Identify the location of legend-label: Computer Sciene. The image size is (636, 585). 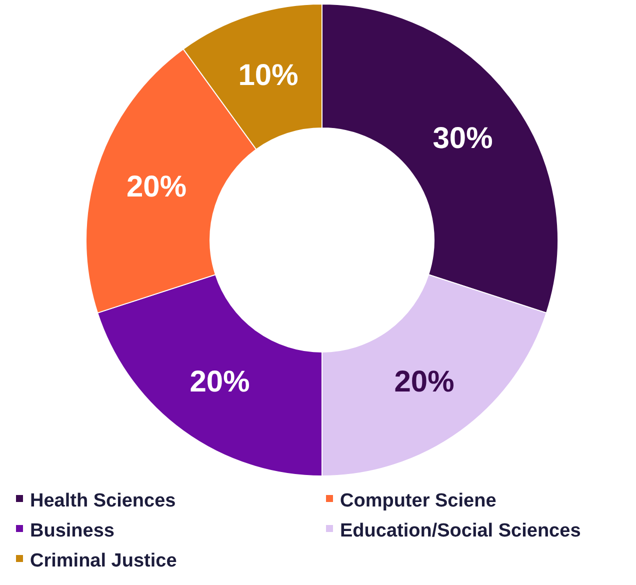
(418, 501).